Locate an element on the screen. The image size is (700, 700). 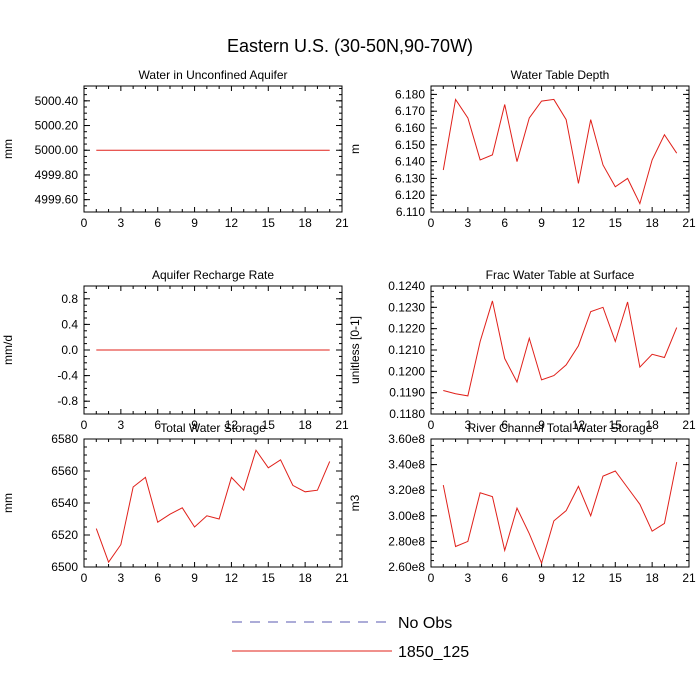
y-tick-label: 2.60e8 is located at coordinates (406, 567).